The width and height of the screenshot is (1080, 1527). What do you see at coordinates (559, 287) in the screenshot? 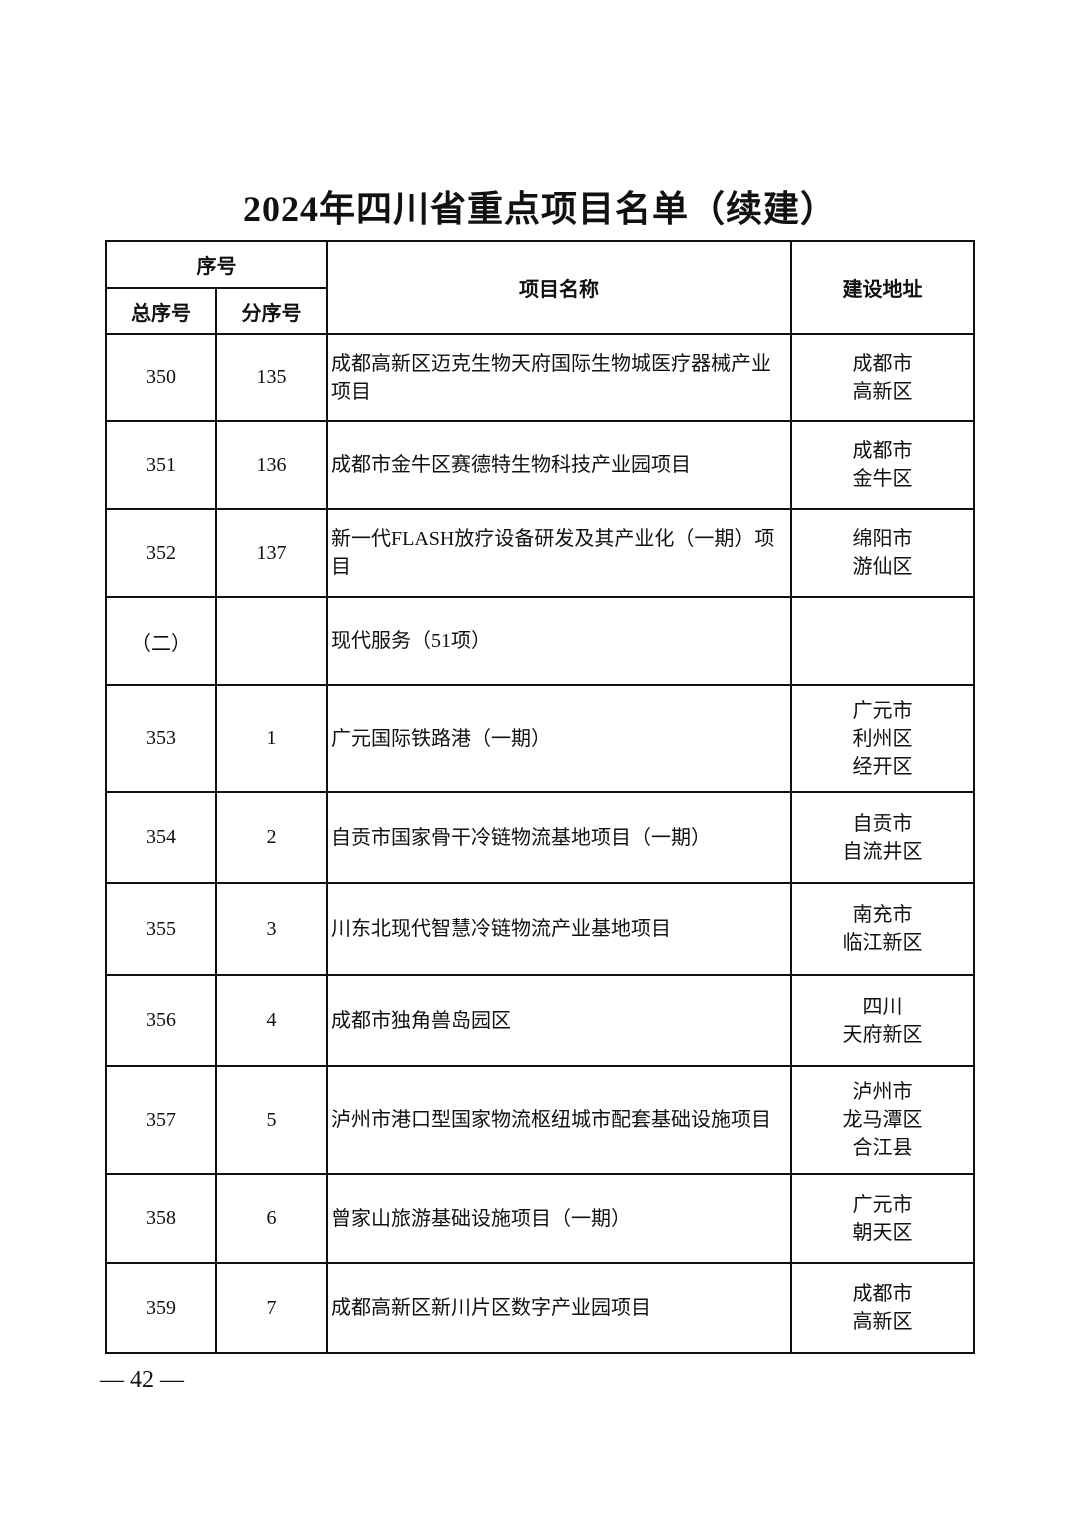
I see `header-project-name: 项目名称` at bounding box center [559, 287].